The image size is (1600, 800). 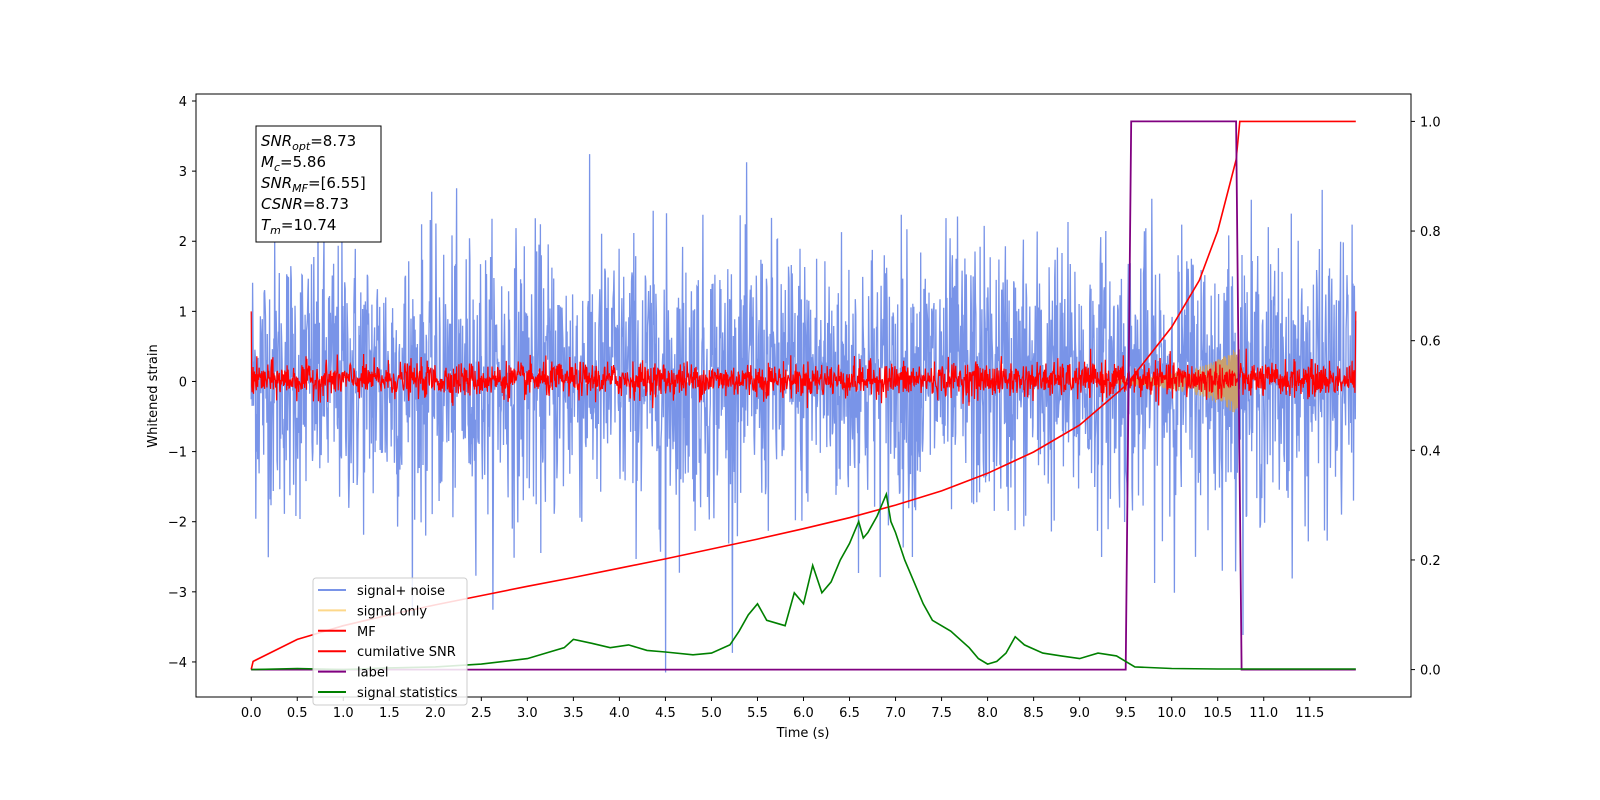 What do you see at coordinates (407, 693) in the screenshot?
I see `legend-label: signal statistics` at bounding box center [407, 693].